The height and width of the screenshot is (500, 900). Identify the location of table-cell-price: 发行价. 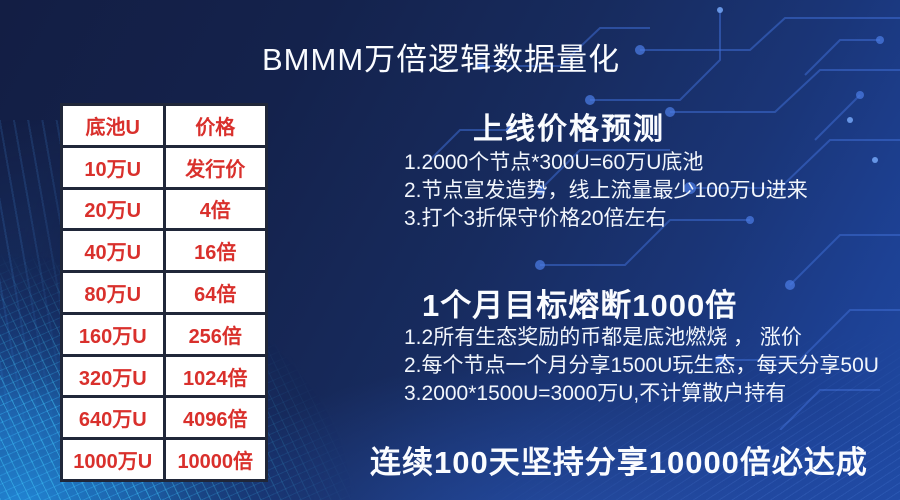
(215, 167).